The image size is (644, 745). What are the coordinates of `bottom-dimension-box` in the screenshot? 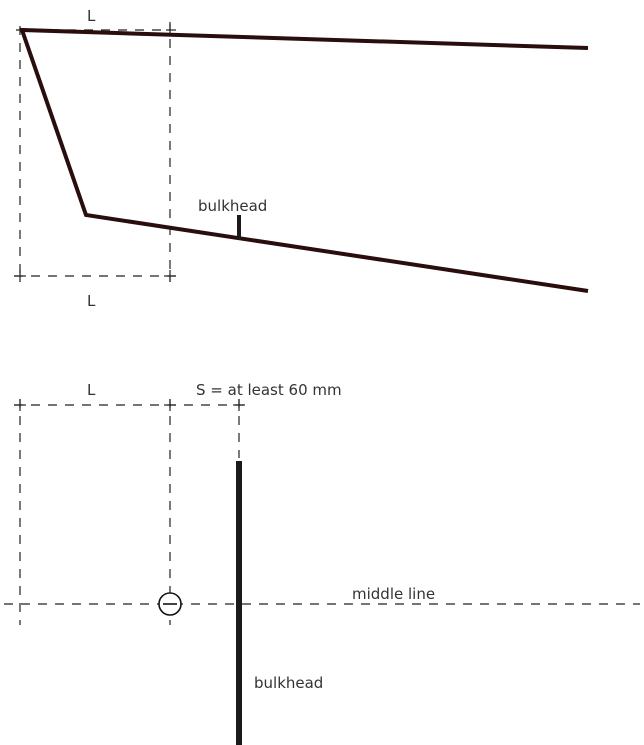 It's located at (129, 512).